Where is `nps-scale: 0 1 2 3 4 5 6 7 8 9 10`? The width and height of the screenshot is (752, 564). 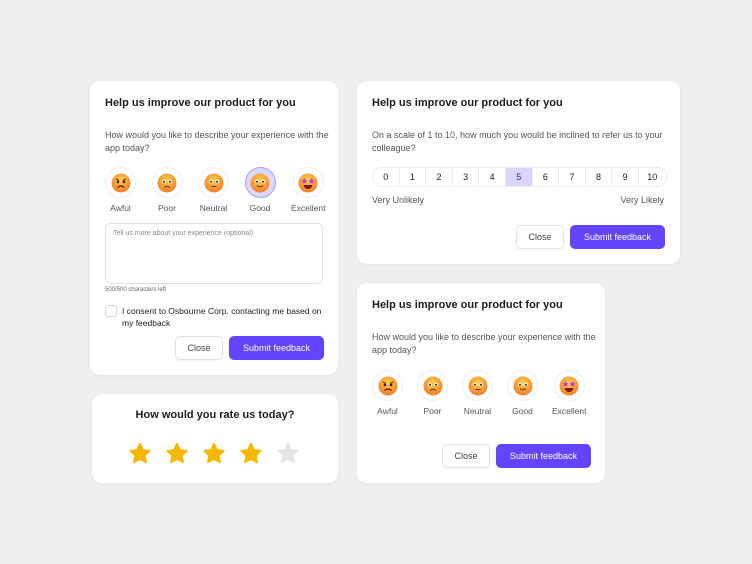 nps-scale: 0 1 2 3 4 5 6 7 8 9 10 is located at coordinates (519, 177).